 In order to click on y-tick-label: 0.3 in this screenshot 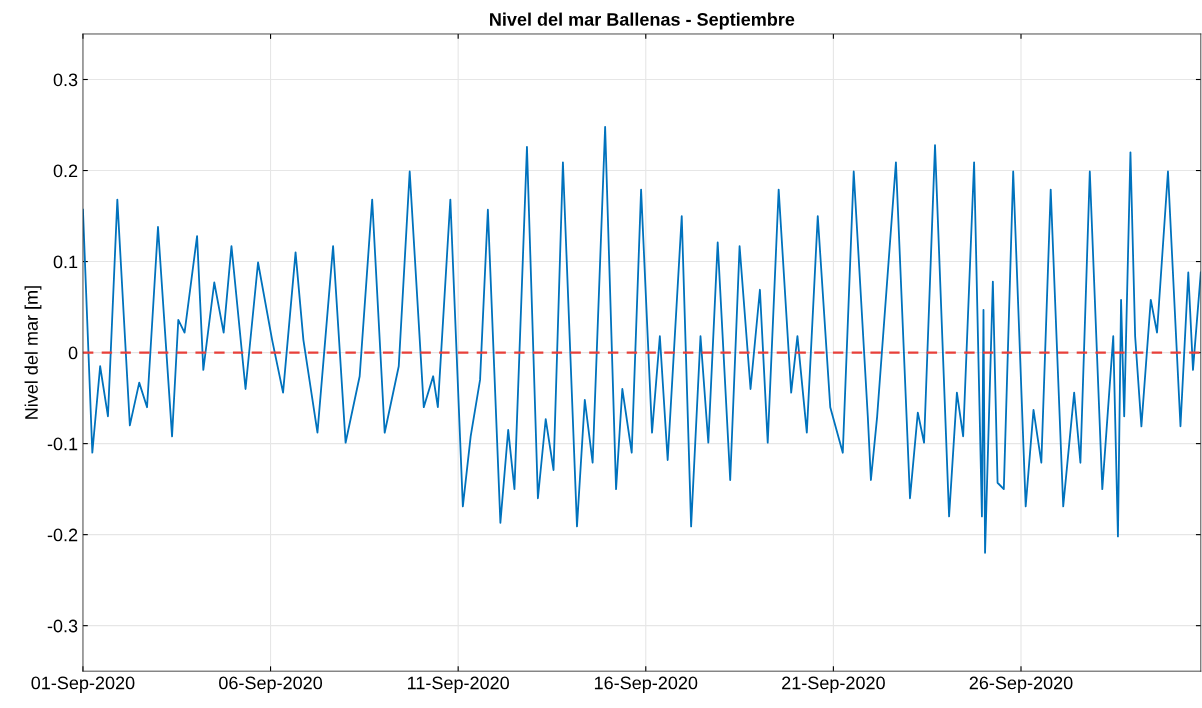, I will do `click(65, 80)`.